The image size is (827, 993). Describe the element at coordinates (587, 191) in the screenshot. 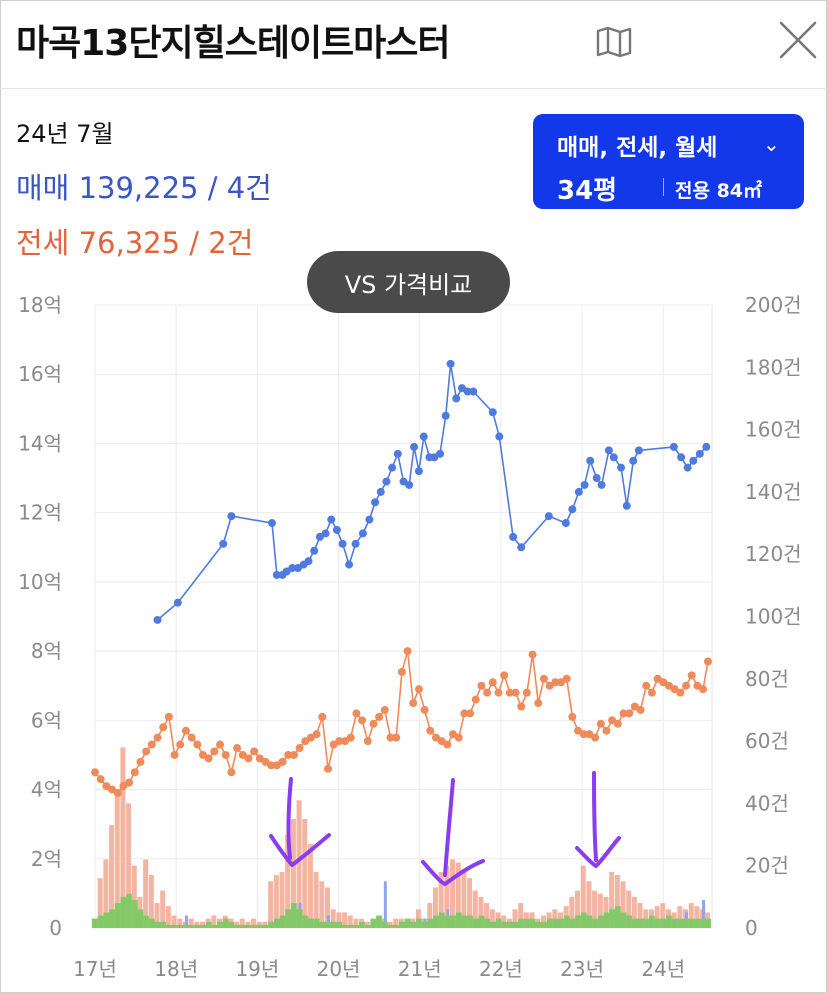

I see `pyeong-label: 34평` at that location.